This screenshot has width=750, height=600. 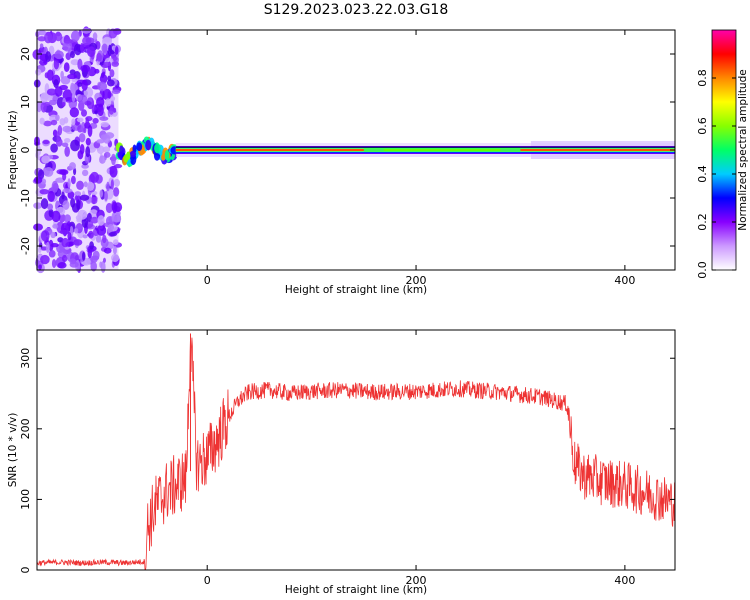 What do you see at coordinates (624, 280) in the screenshot?
I see `spectrogram-x-tick-label: 400` at bounding box center [624, 280].